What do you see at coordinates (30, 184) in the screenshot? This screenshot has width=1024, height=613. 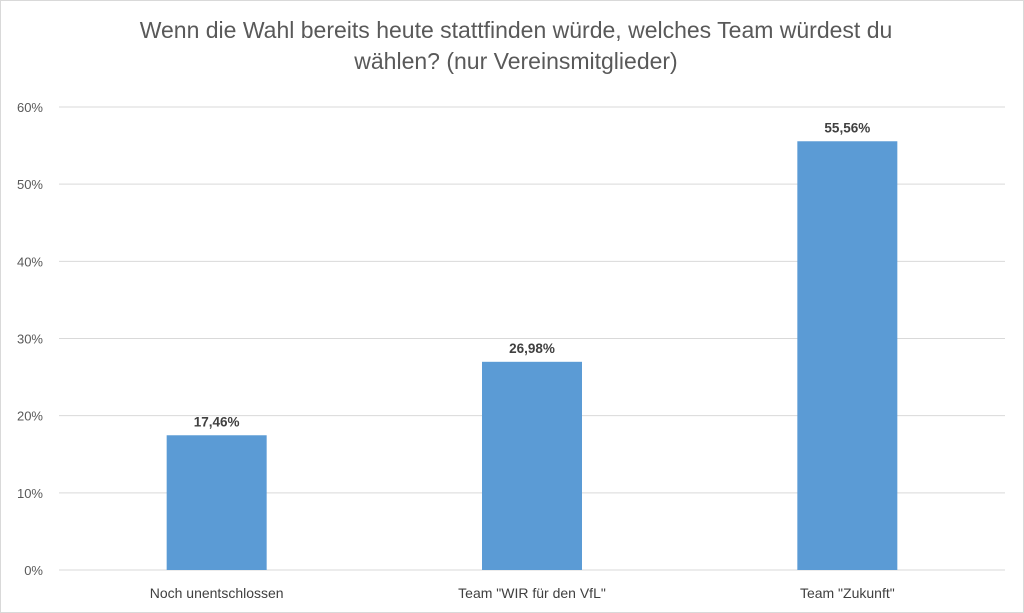 I see `y-tick-label: 50%` at bounding box center [30, 184].